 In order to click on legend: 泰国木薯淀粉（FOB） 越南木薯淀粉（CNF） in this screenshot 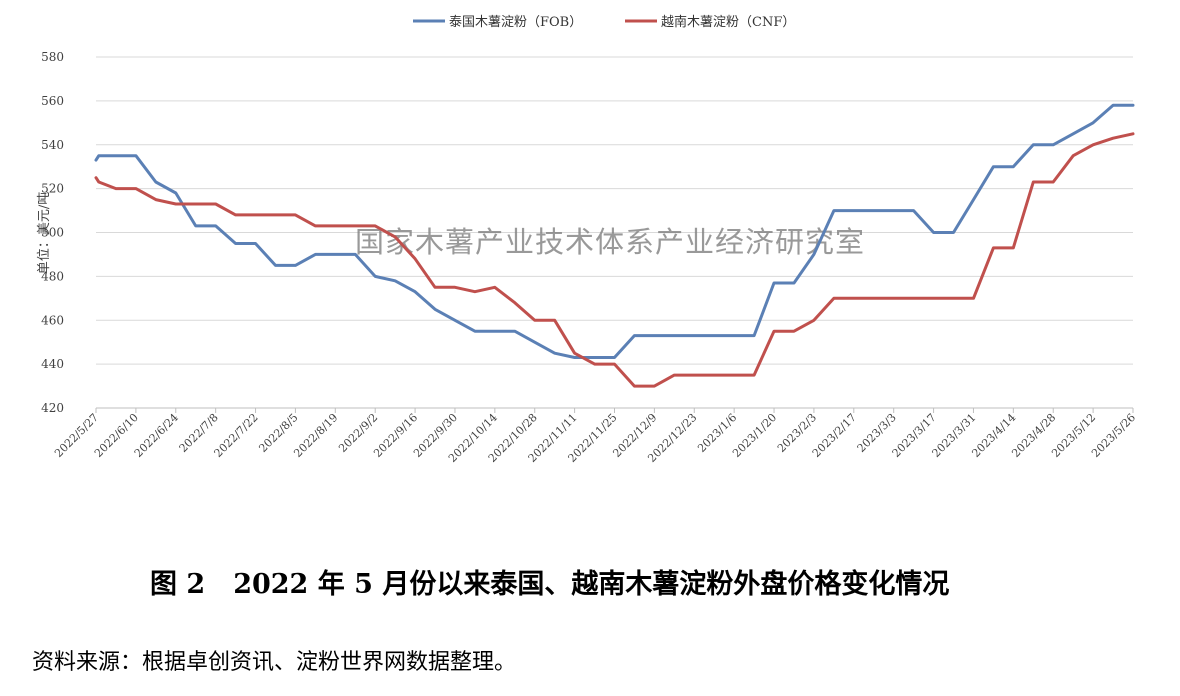, I will do `click(604, 22)`.